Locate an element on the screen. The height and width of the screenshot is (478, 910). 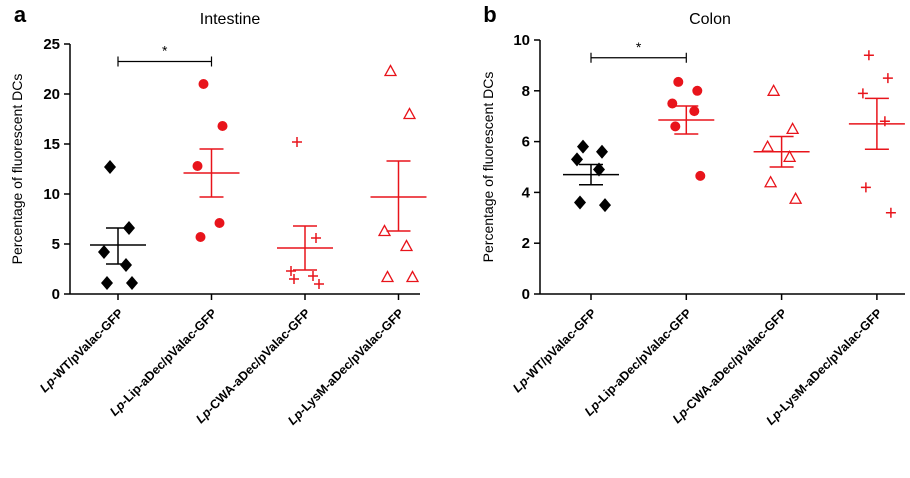
y-tick-label: 25 is located at coordinates (51, 44).